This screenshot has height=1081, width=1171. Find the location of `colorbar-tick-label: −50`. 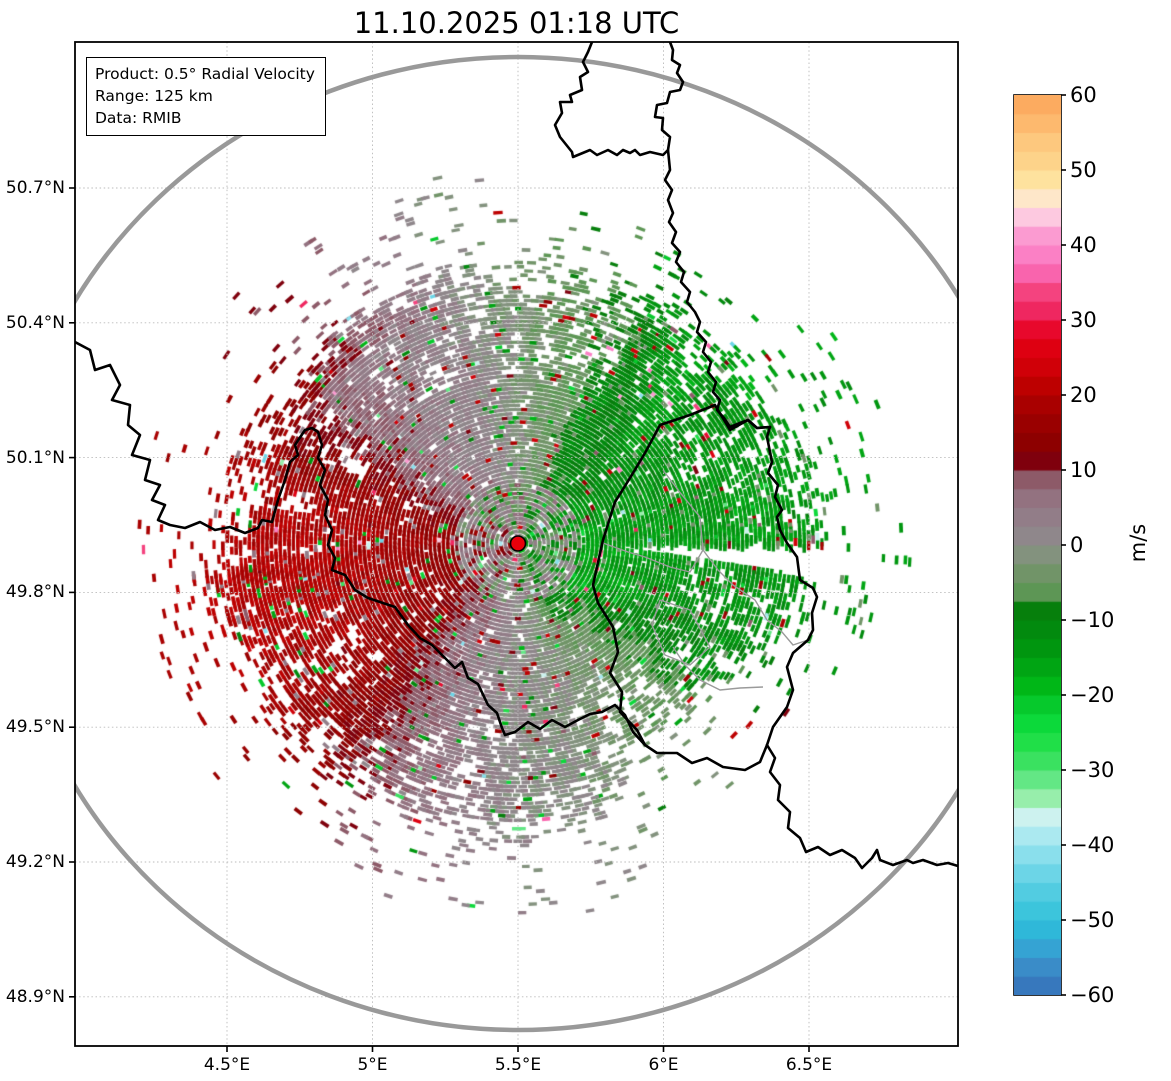

colorbar-tick-label: −50 is located at coordinates (1092, 920).